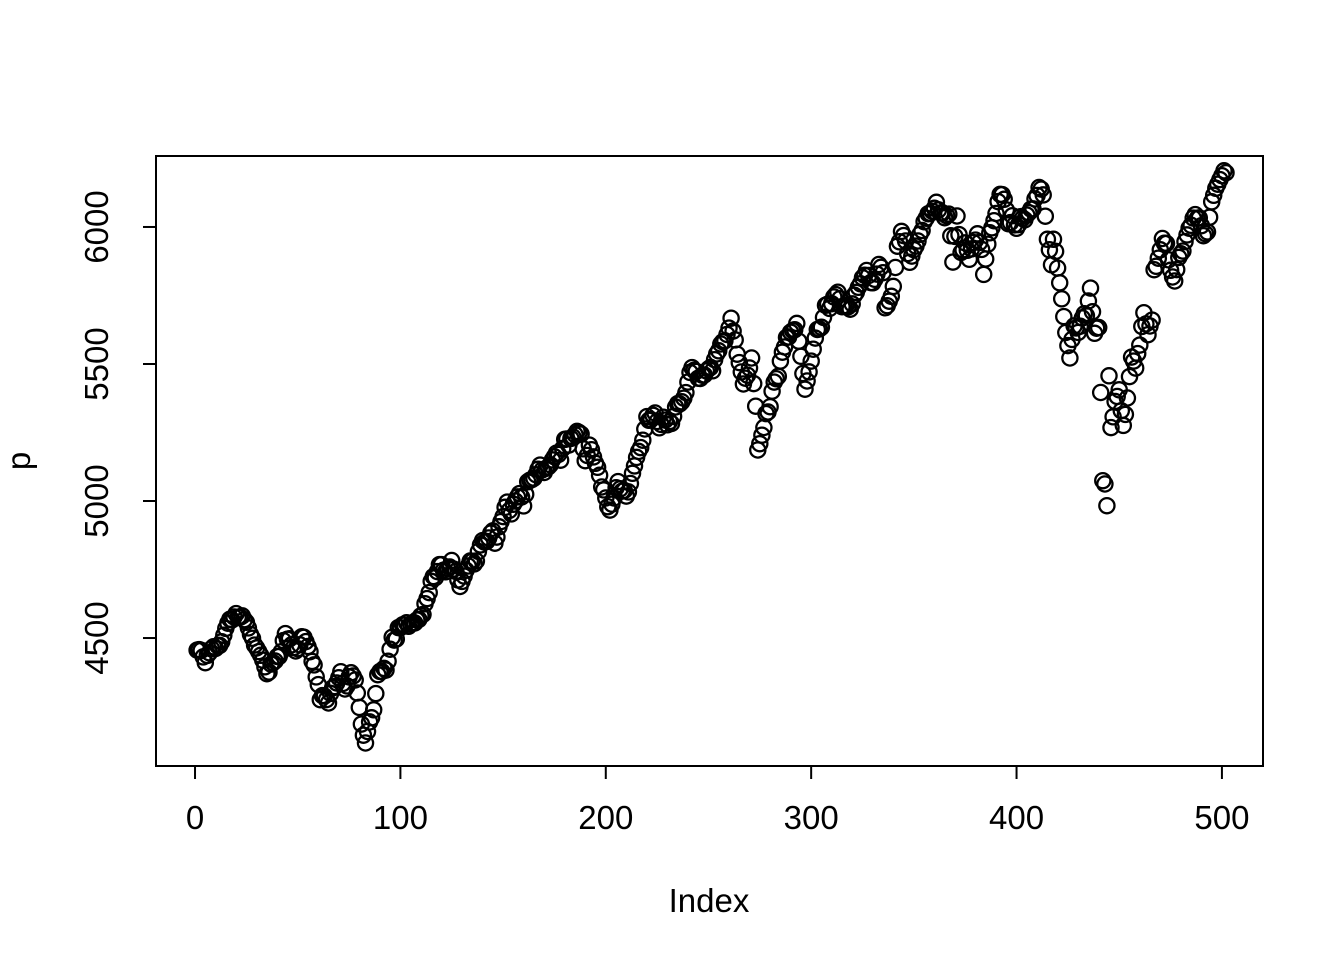  I want to click on y-tick-label: 4500, so click(96, 637).